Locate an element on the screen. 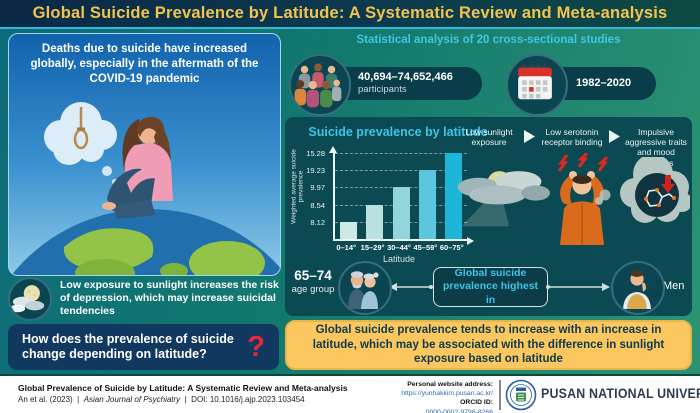 The image size is (700, 413). x-tick-label: 30–44° is located at coordinates (399, 247).